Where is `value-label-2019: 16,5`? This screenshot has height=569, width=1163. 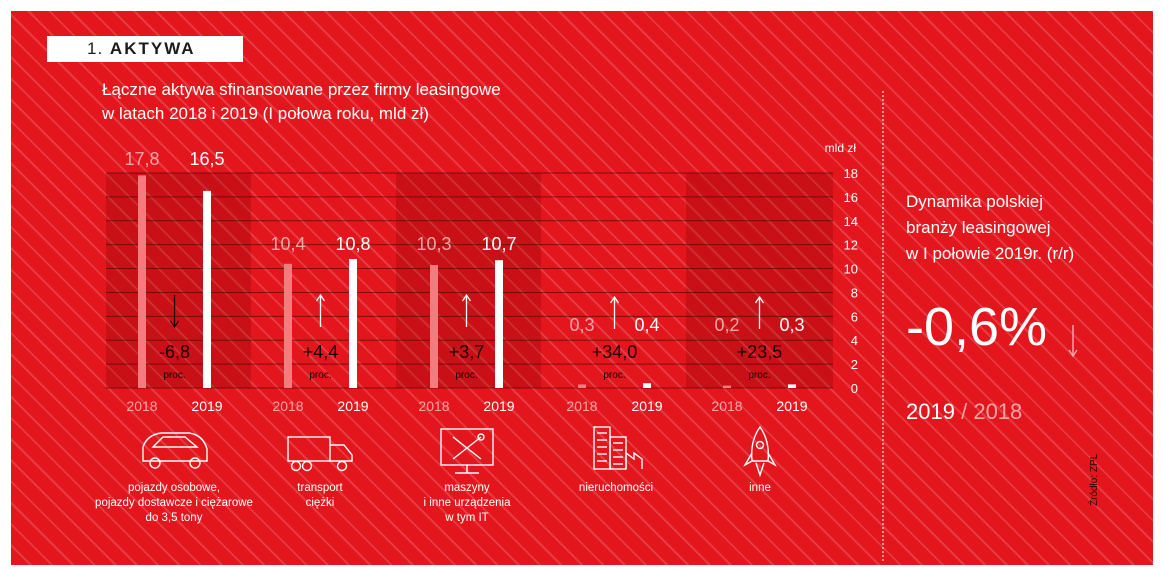 value-label-2019: 16,5 is located at coordinates (206, 159).